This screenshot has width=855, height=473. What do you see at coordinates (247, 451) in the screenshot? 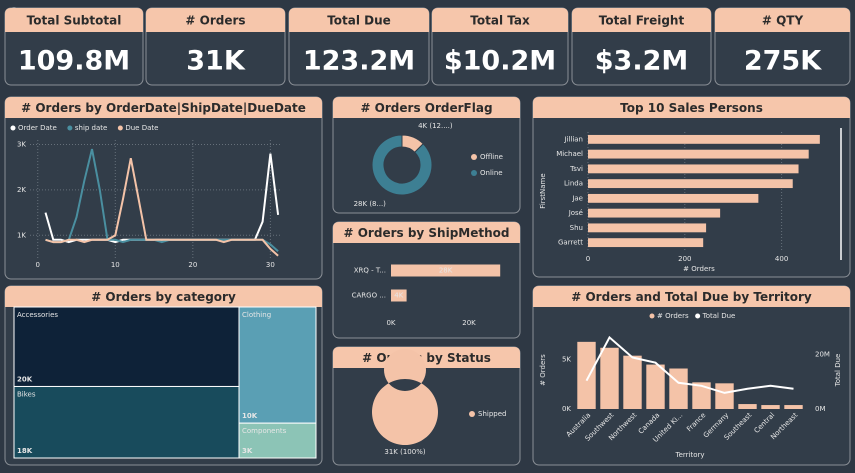
I see `tile-value: 3K` at bounding box center [247, 451].